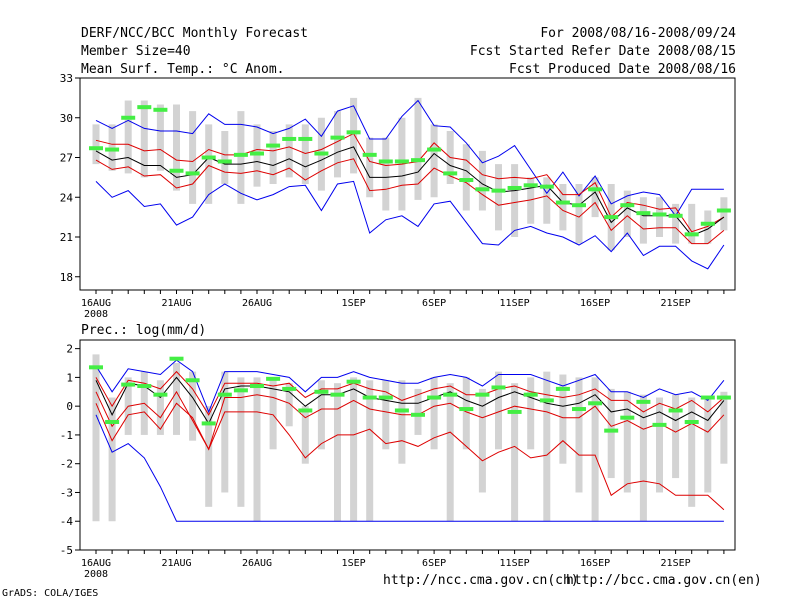 This screenshot has height=600, width=800. Describe the element at coordinates (638, 33) in the screenshot. I see `forecast-period: For 2008/08/16-2008/09/24` at that location.